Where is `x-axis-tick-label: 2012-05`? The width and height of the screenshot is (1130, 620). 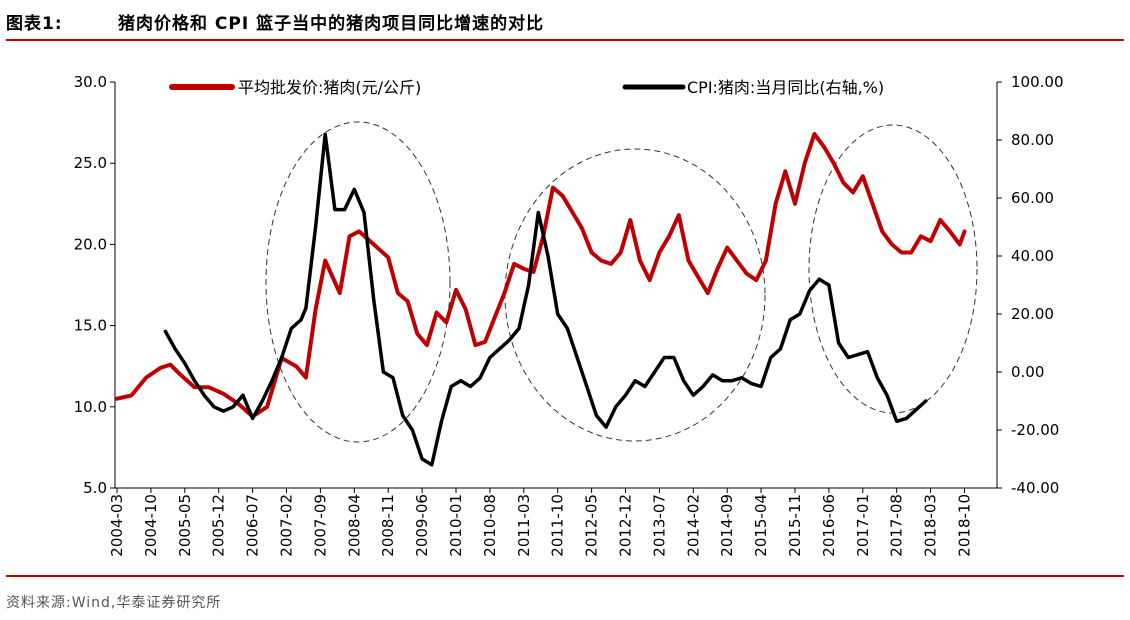 x-axis-tick-label: 2012-05 is located at coordinates (592, 525).